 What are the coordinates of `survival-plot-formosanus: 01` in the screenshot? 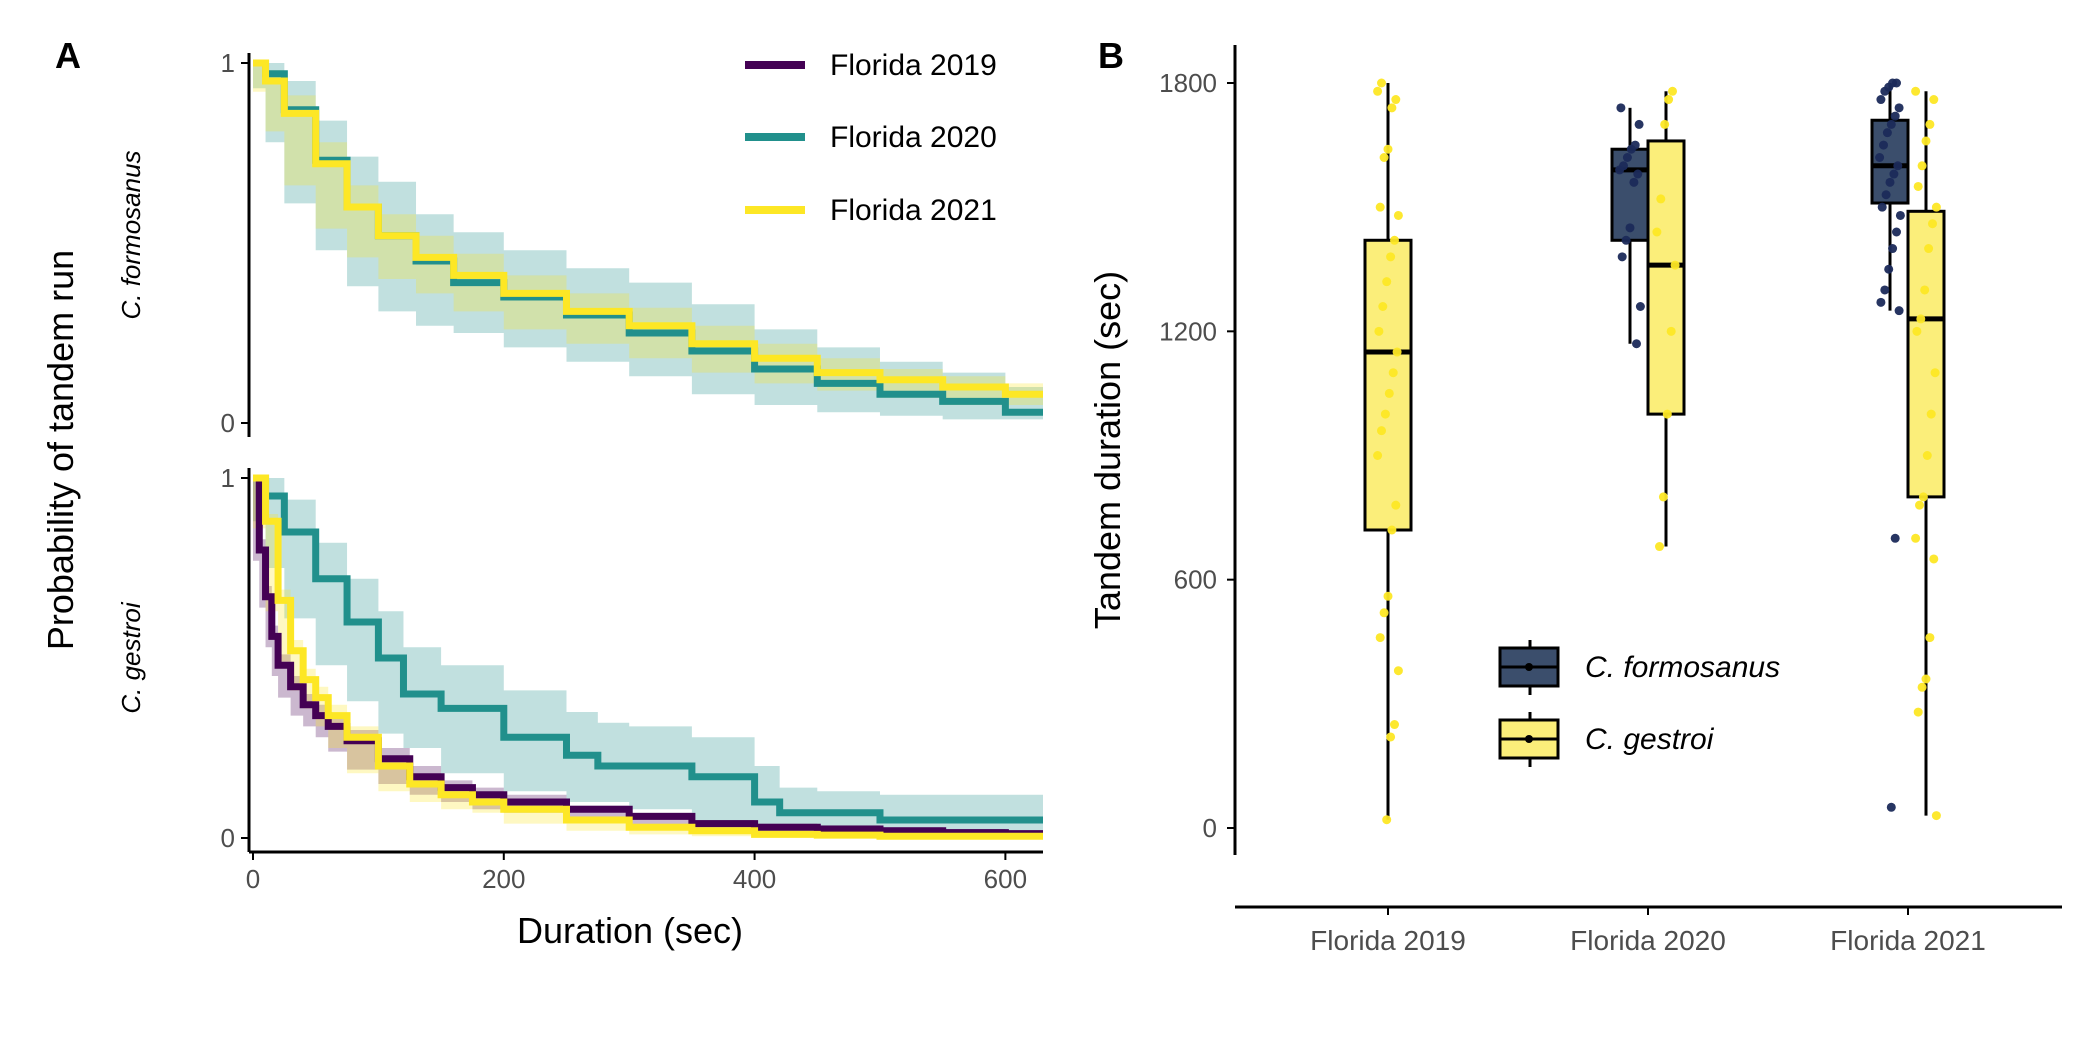 It's located at (632, 243).